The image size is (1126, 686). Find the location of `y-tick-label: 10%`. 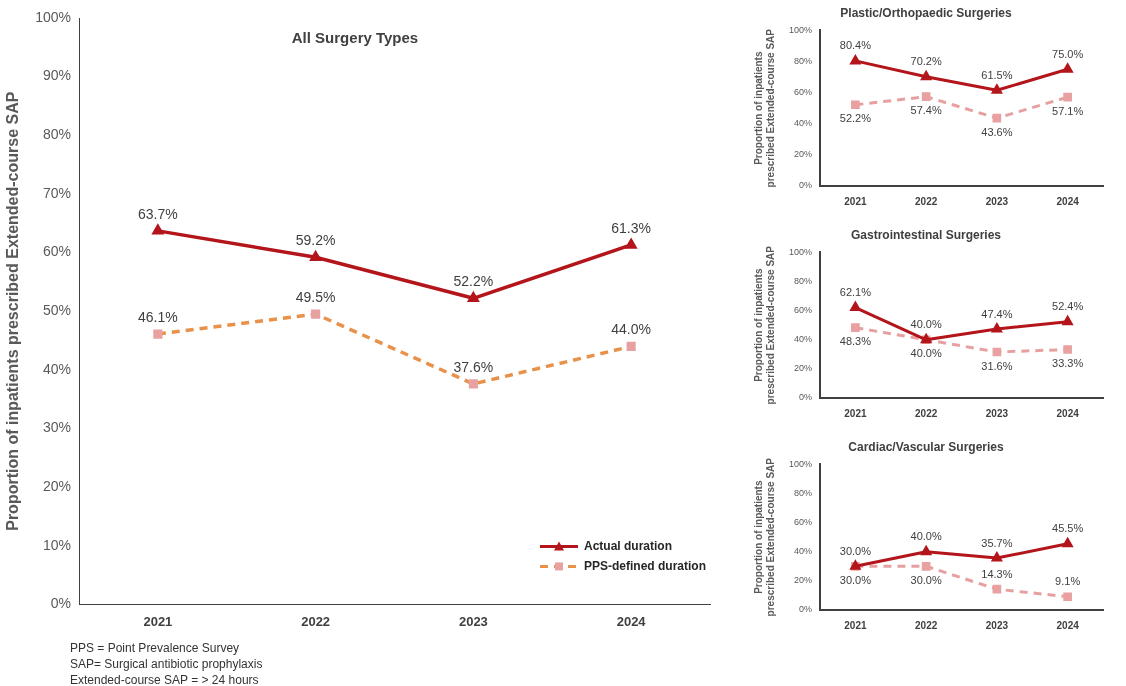

y-tick-label: 10% is located at coordinates (57, 544).